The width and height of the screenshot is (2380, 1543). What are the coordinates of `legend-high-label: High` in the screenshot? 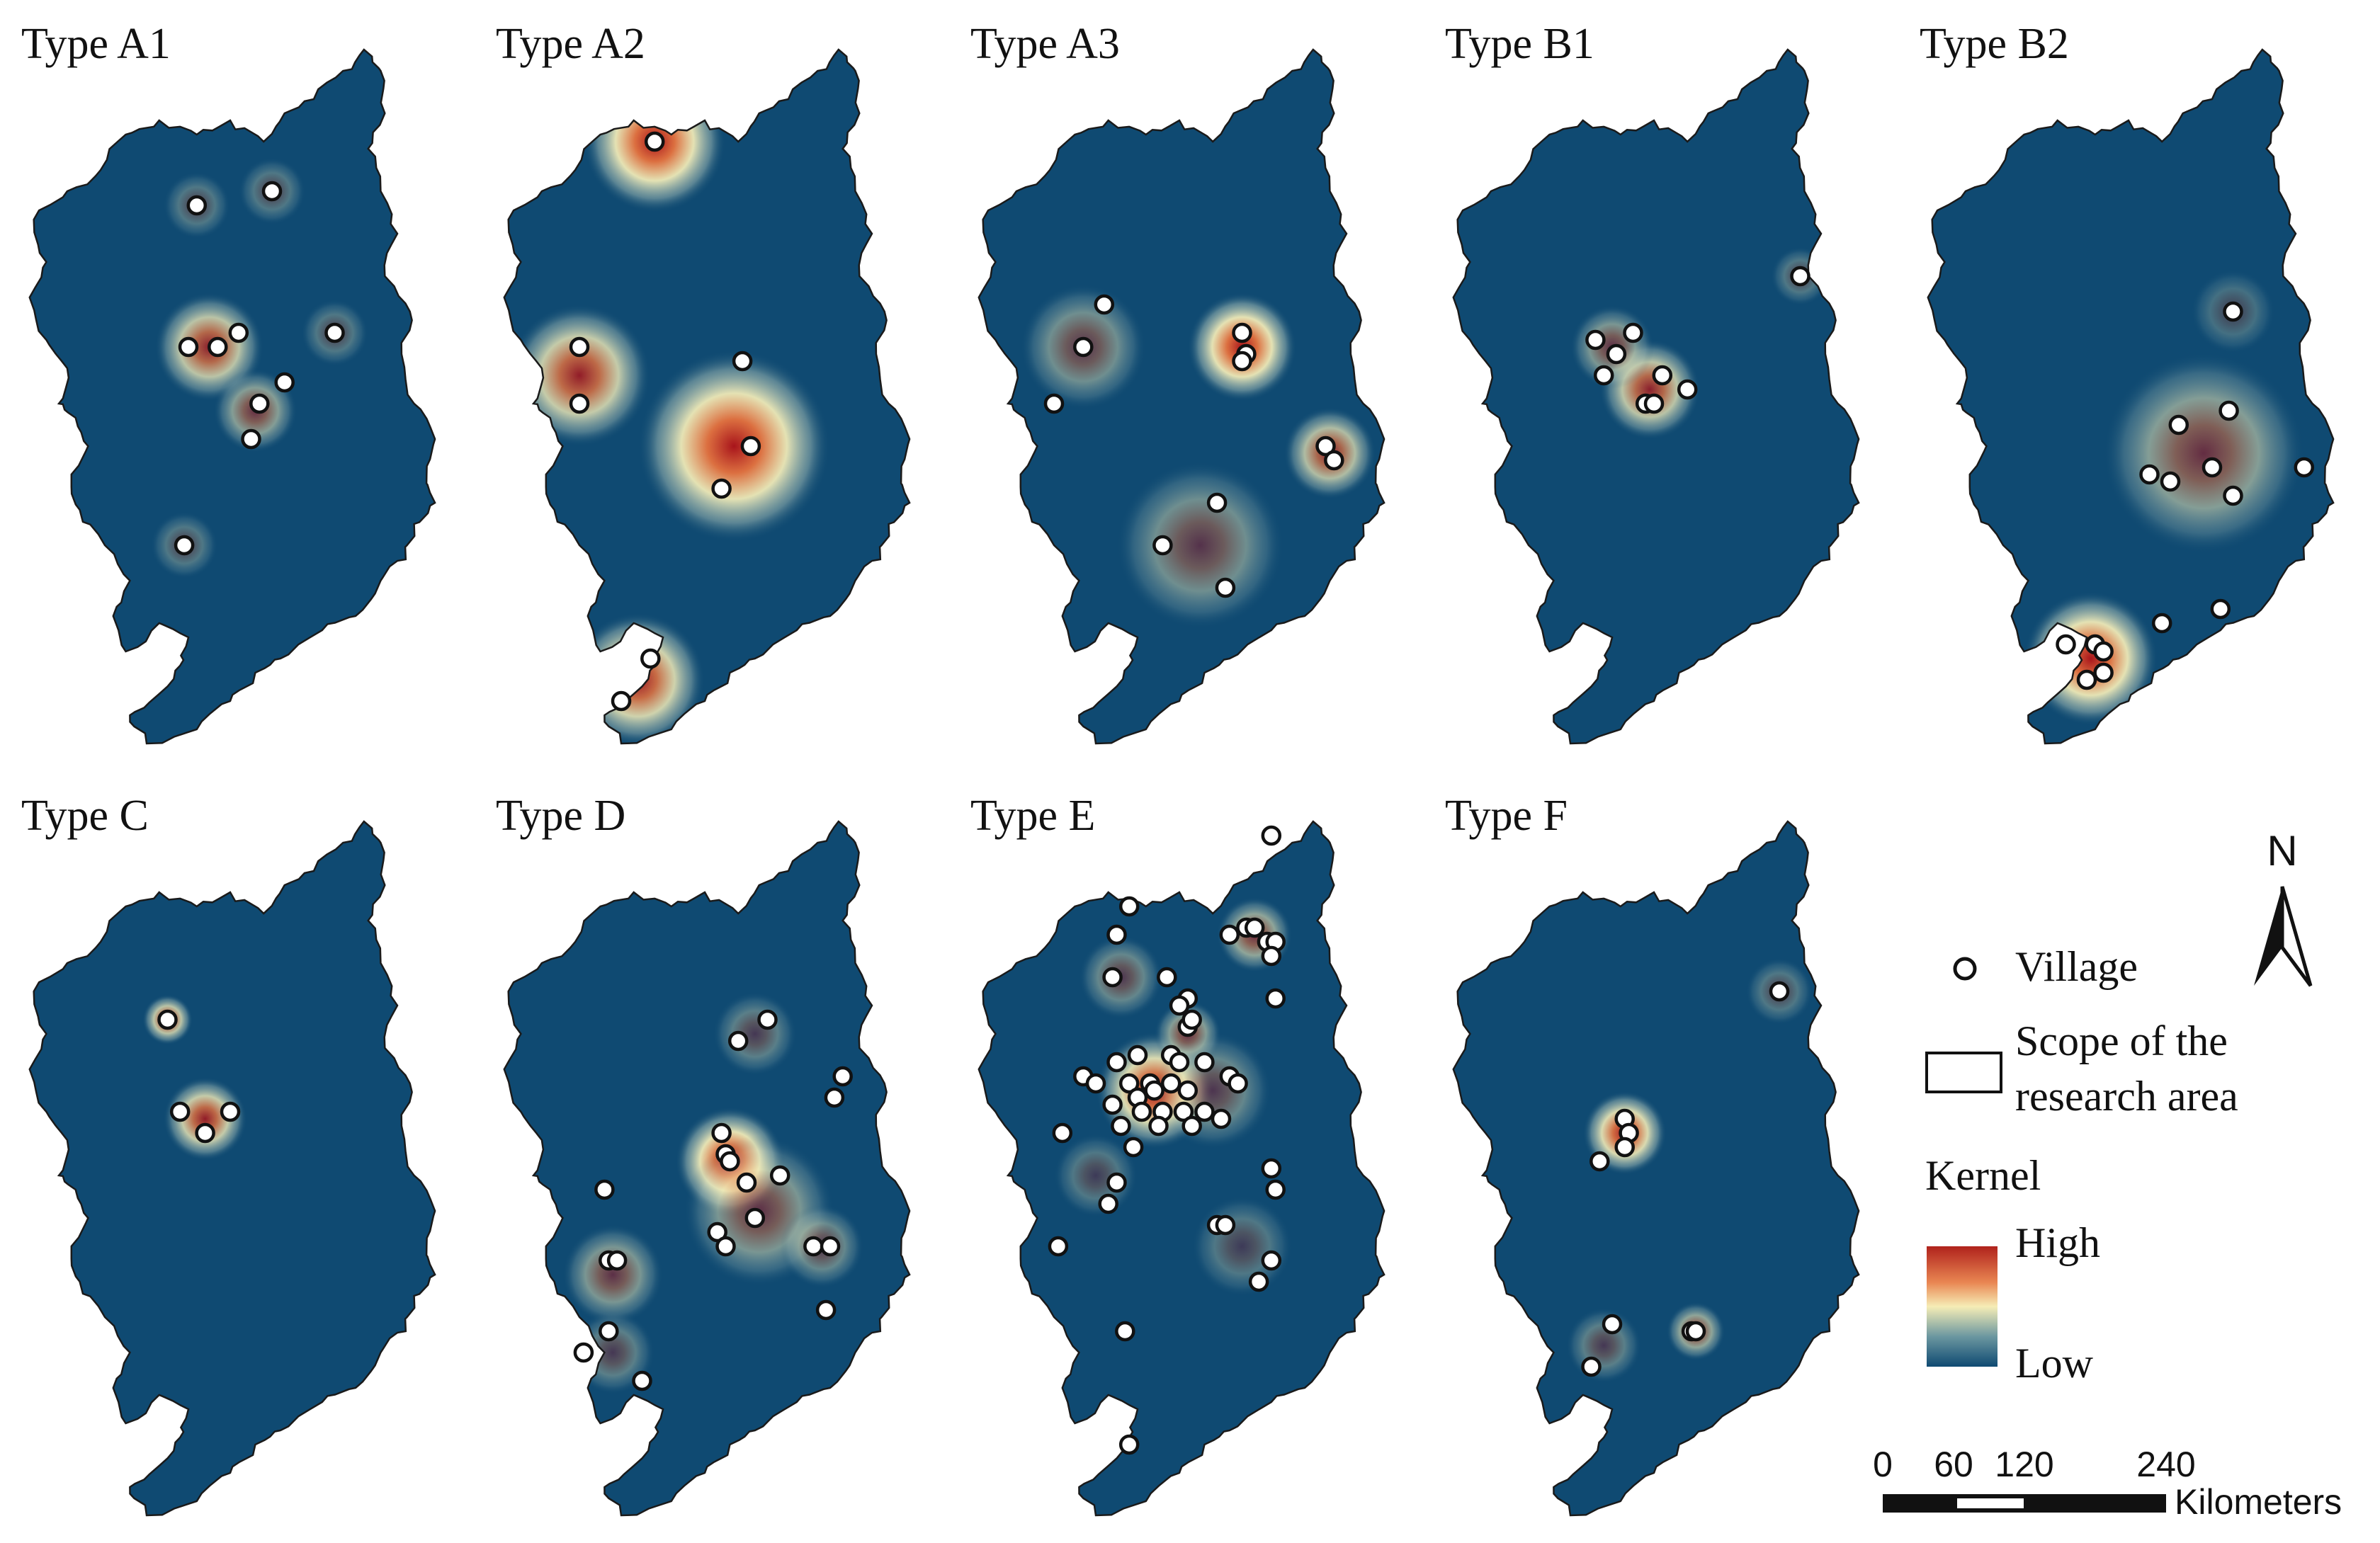 It's located at (2058, 1242).